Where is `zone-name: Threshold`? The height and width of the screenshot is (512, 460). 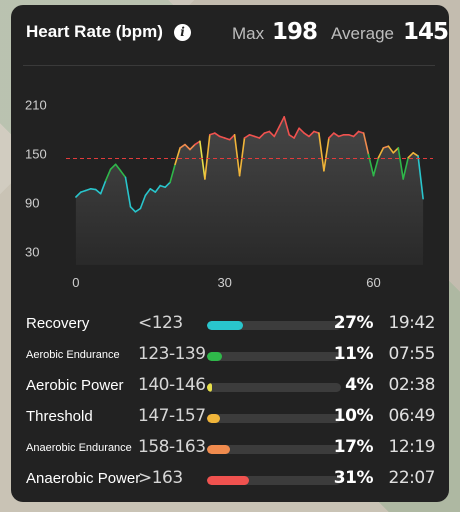
zone-name: Threshold is located at coordinates (59, 416).